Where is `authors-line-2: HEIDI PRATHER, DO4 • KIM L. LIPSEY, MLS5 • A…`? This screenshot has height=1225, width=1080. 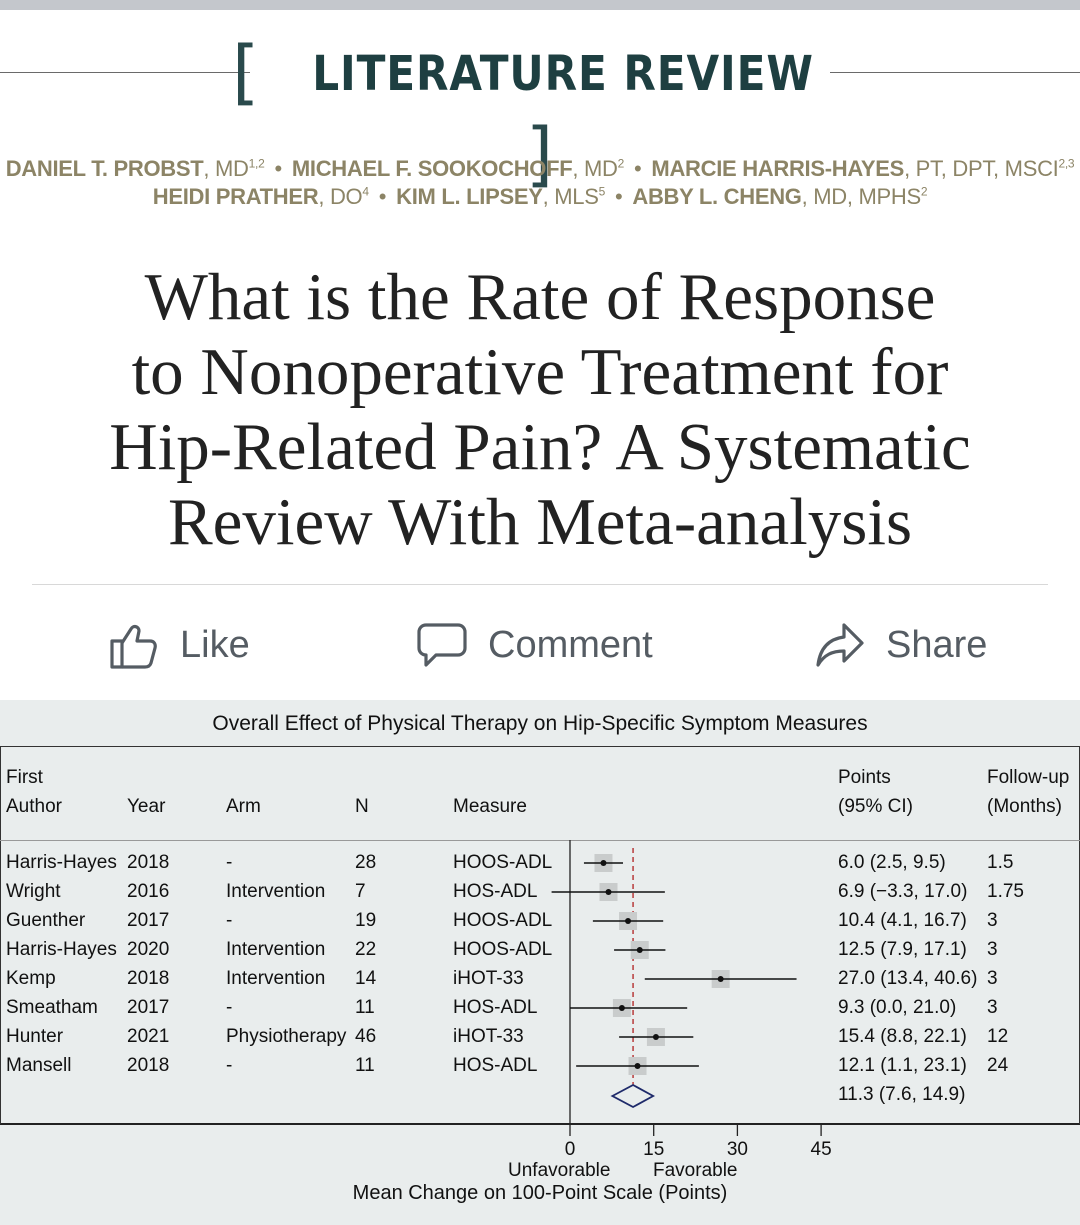 authors-line-2: HEIDI PRATHER, DO4 • KIM L. LIPSEY, MLS5 • A… is located at coordinates (540, 197).